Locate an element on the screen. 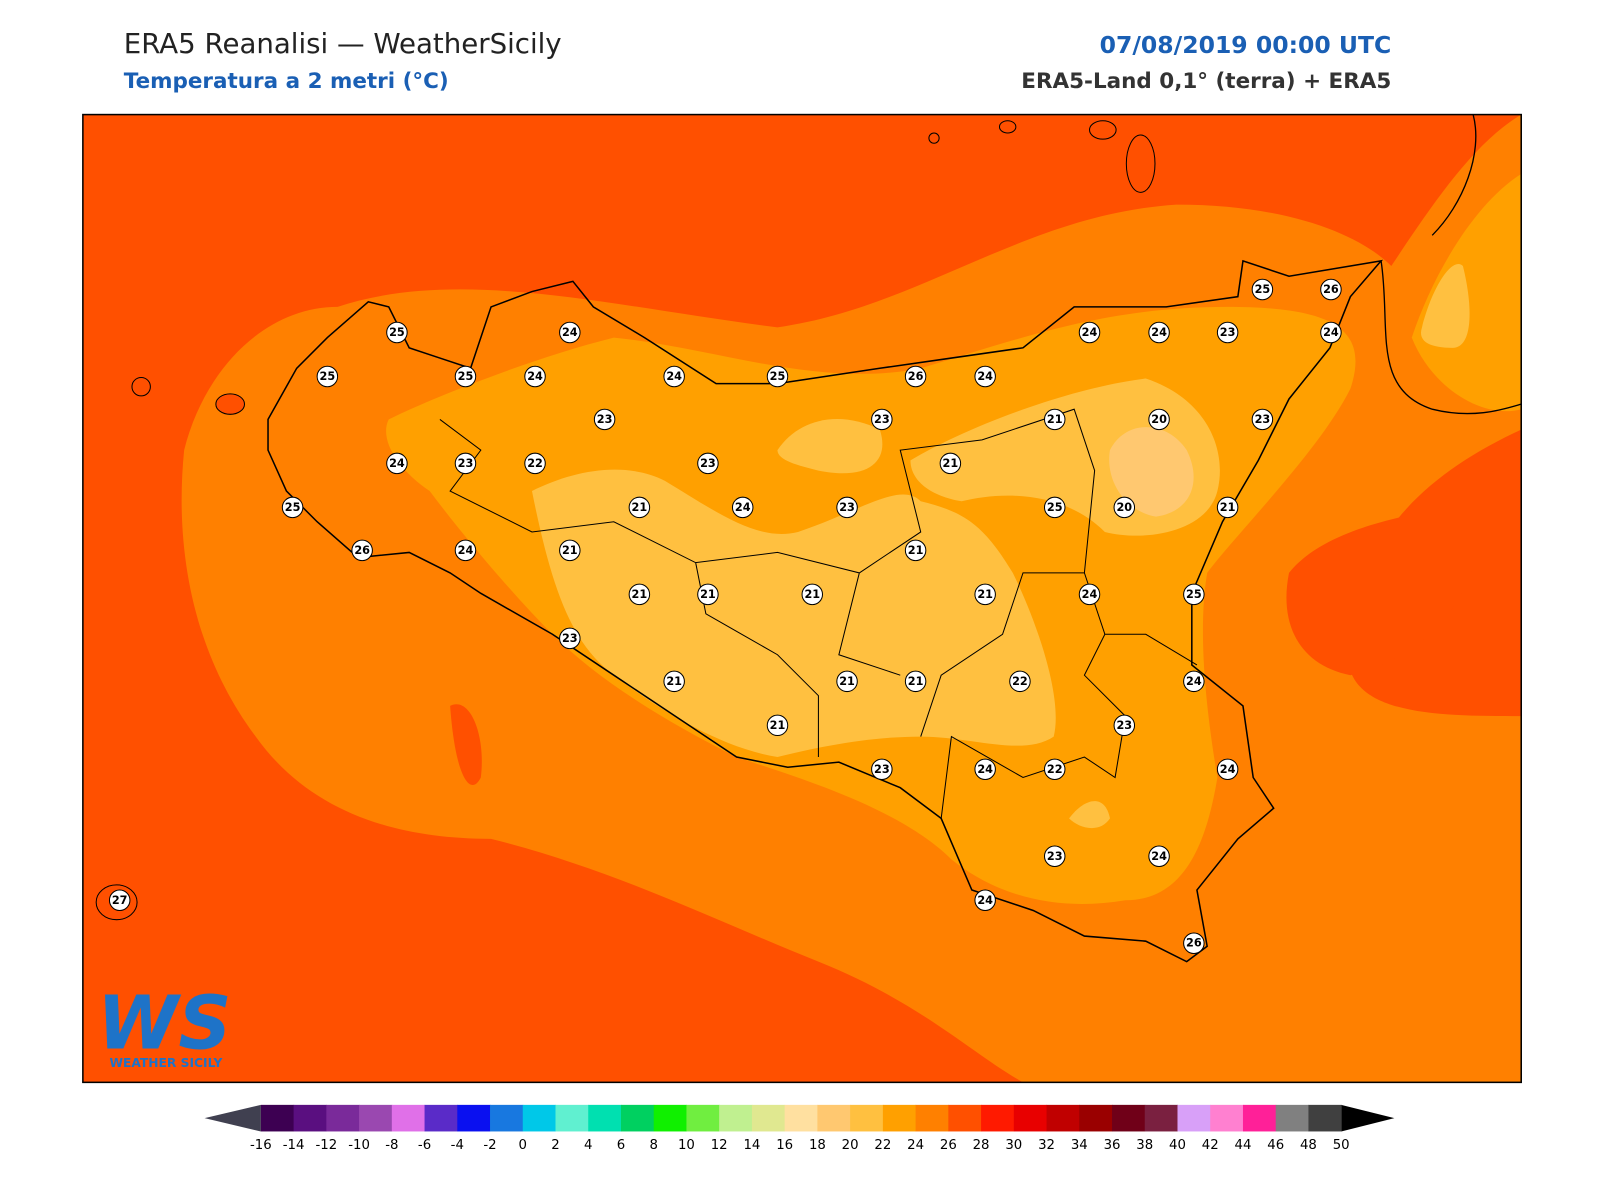  colorbar-tick-label: 24 is located at coordinates (915, 1145).